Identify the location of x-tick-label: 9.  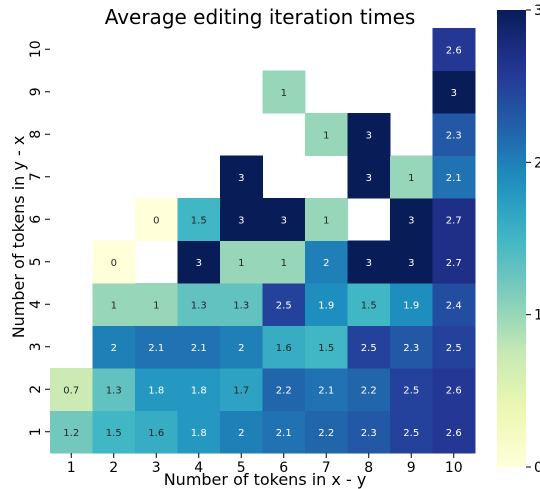
(411, 468).